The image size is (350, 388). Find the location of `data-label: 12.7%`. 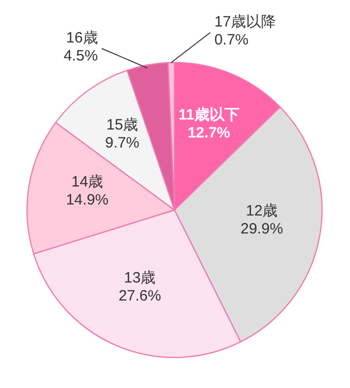

data-label: 12.7% is located at coordinates (209, 133).